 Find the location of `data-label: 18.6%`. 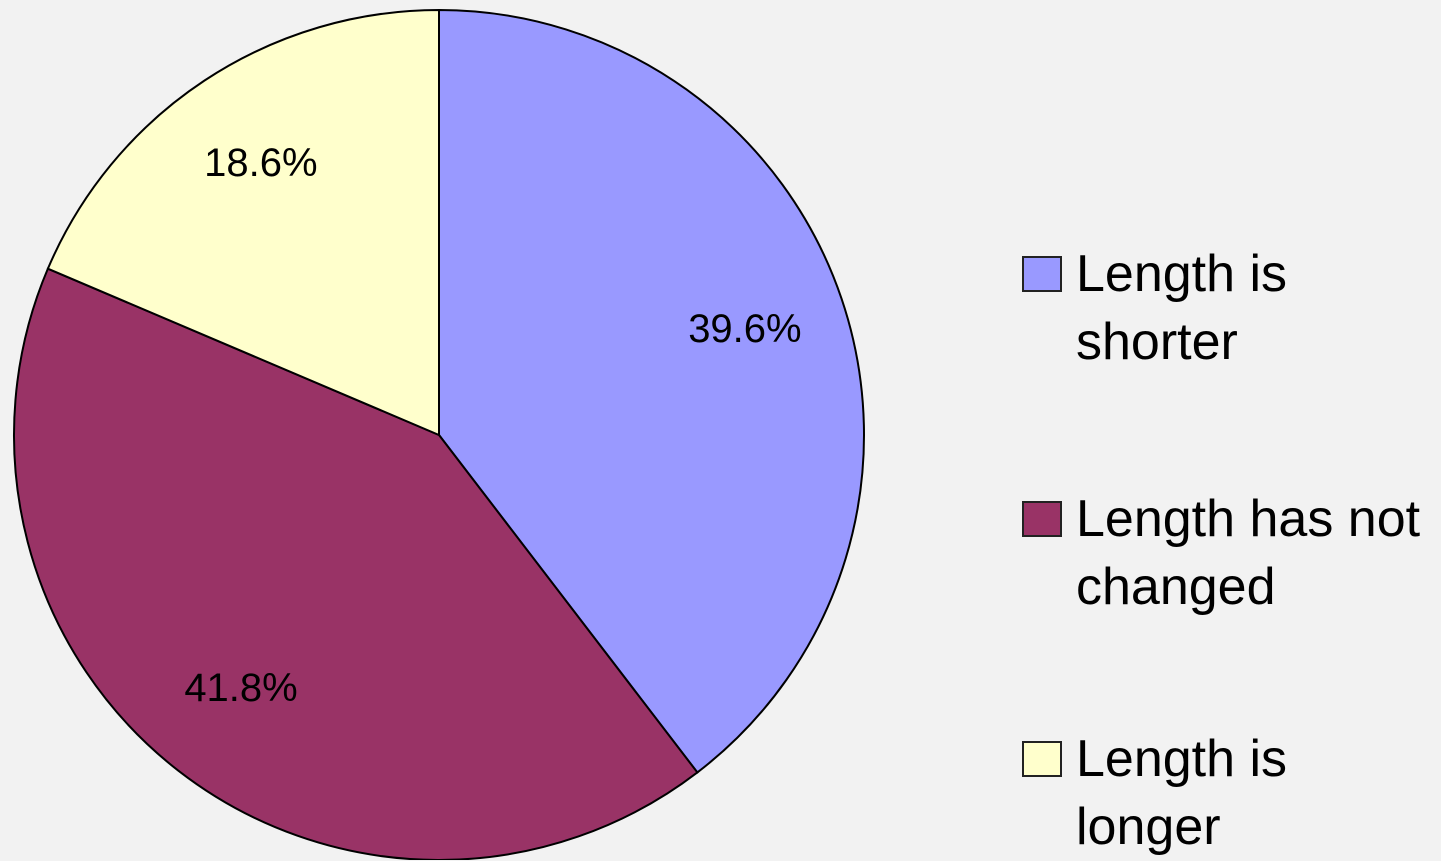

data-label: 18.6% is located at coordinates (260, 163).